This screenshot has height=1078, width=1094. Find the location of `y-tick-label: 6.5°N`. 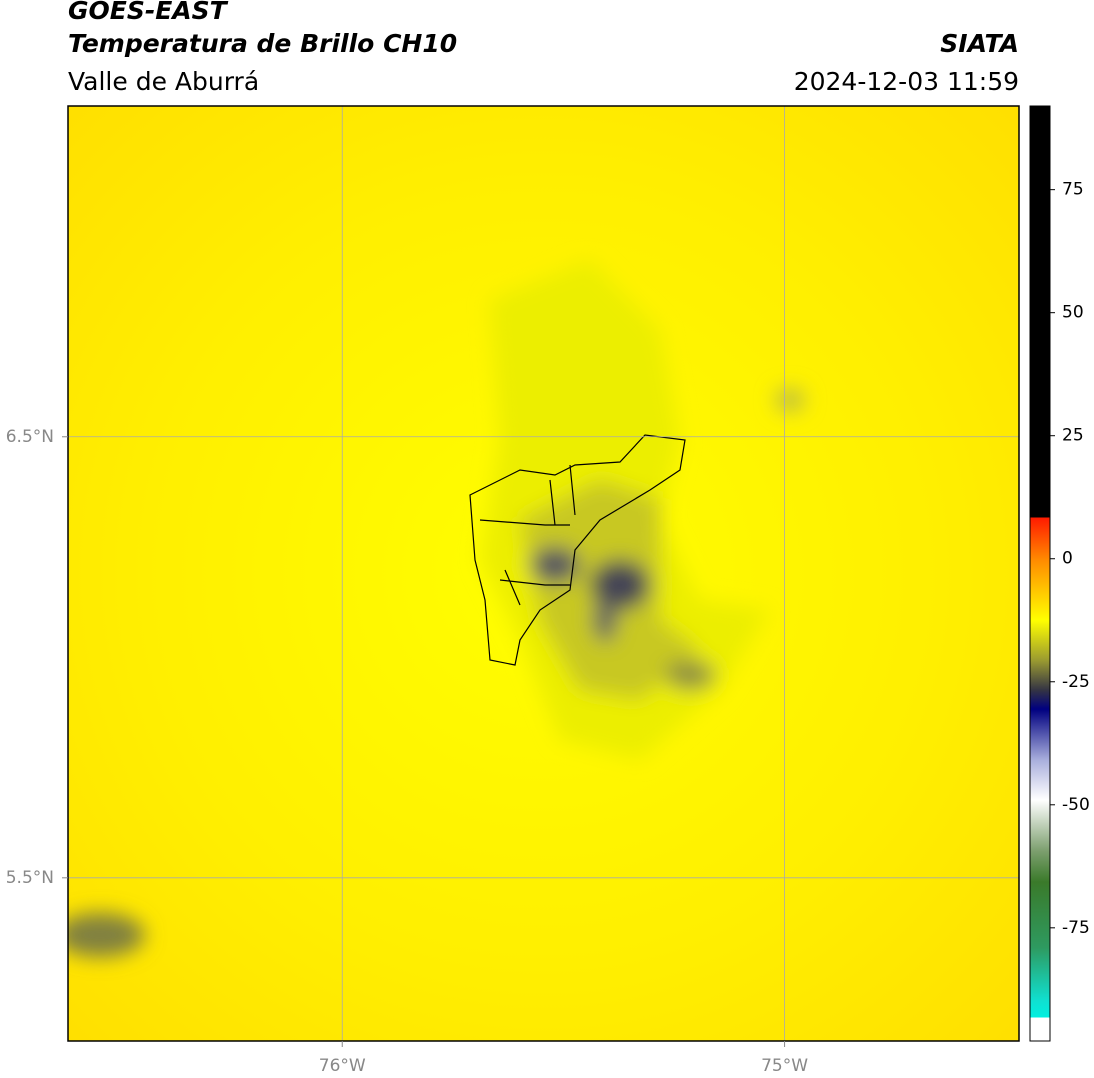

y-tick-label: 6.5°N is located at coordinates (30, 437).